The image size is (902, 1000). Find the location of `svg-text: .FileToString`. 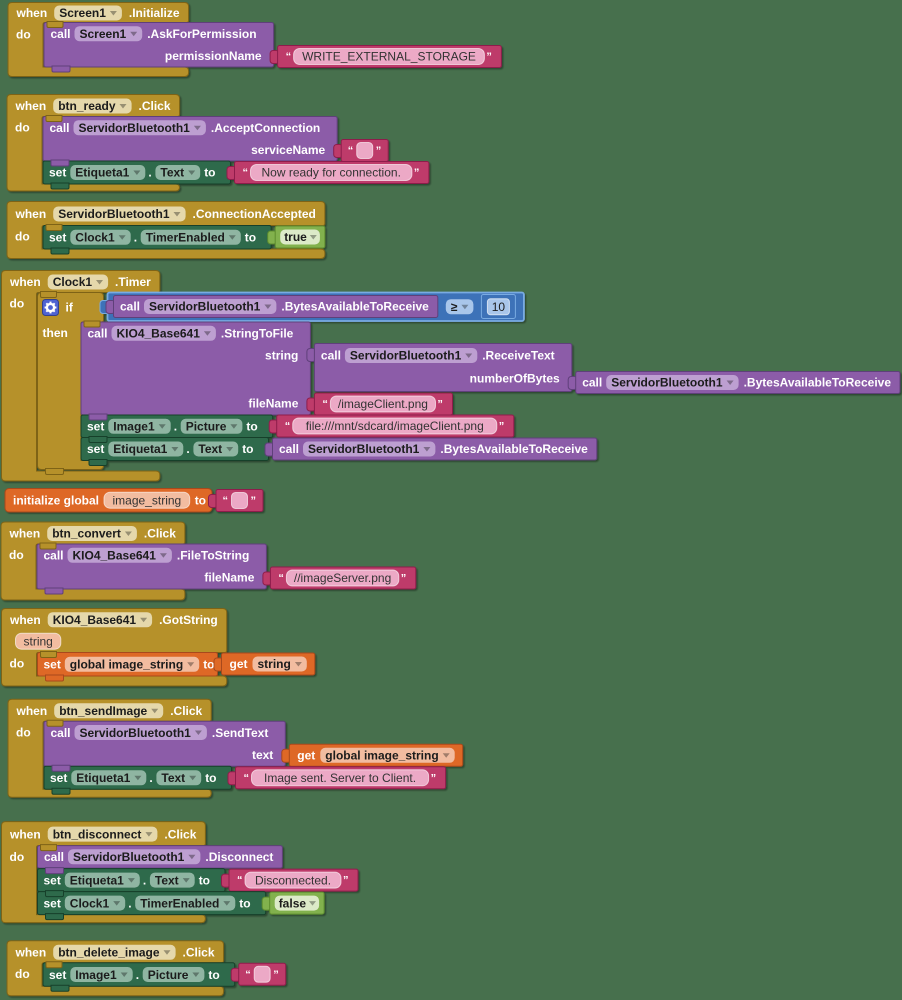

svg-text: .FileToString is located at coordinates (213, 556).